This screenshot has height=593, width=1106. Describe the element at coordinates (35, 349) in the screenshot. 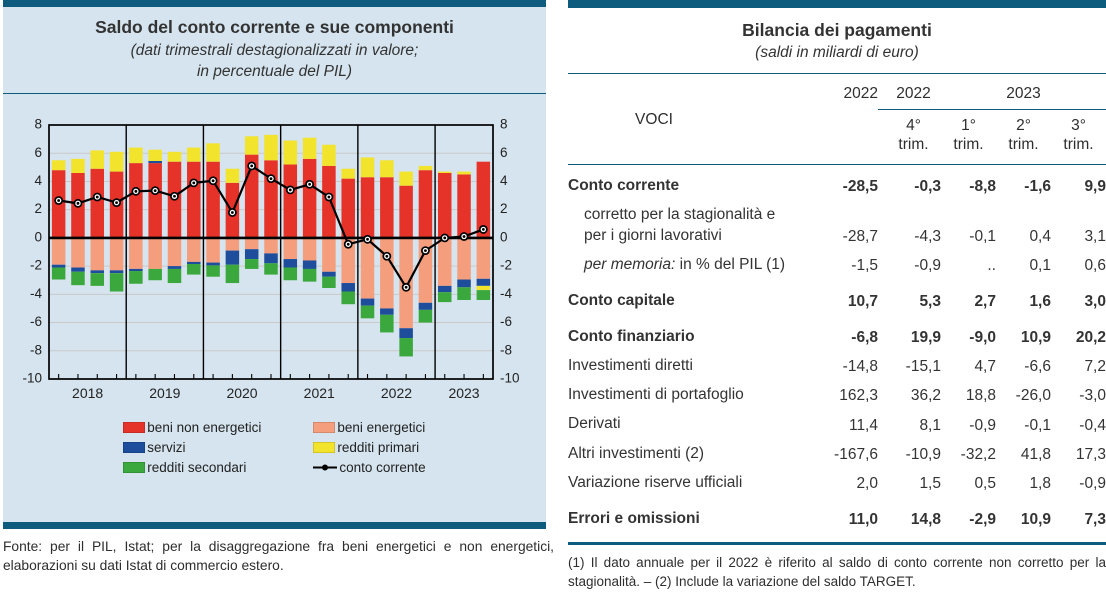

I see `svg-text: -8` at that location.